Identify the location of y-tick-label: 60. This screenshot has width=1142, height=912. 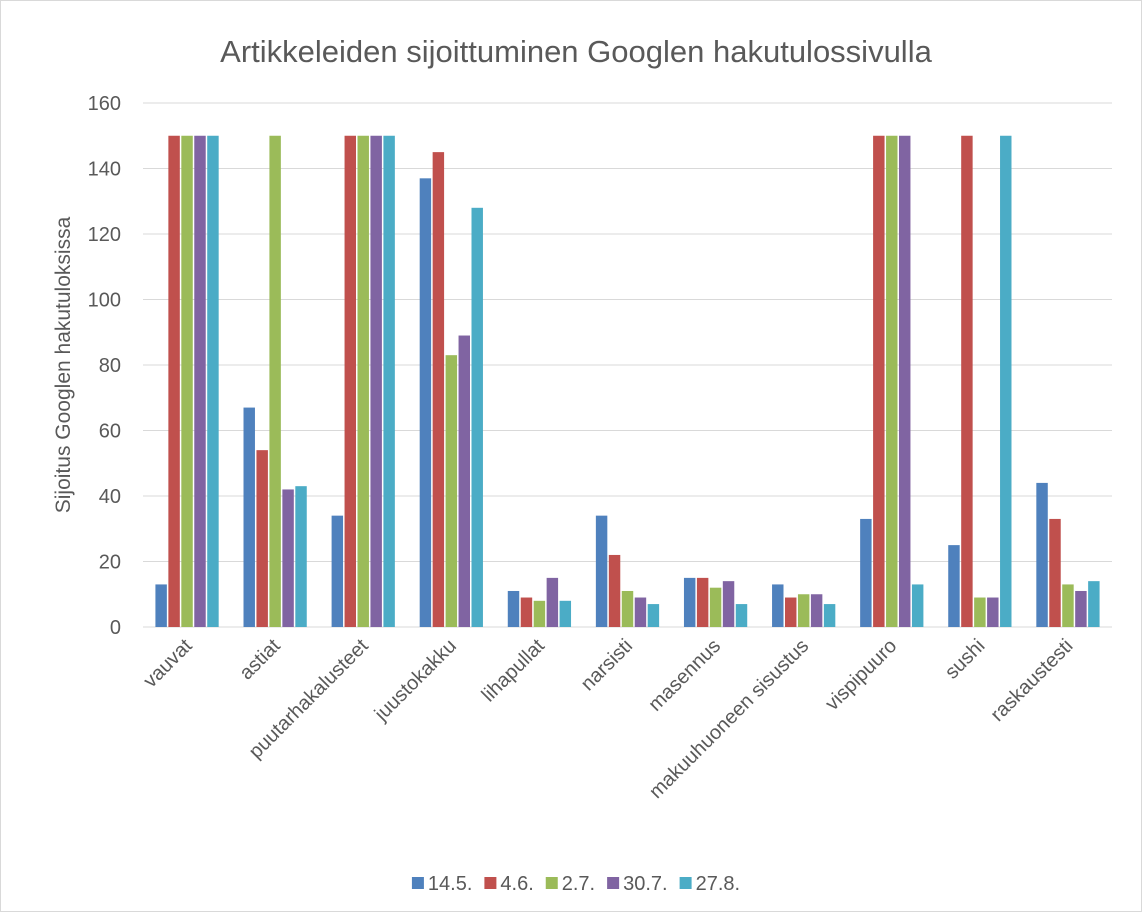
(110, 432).